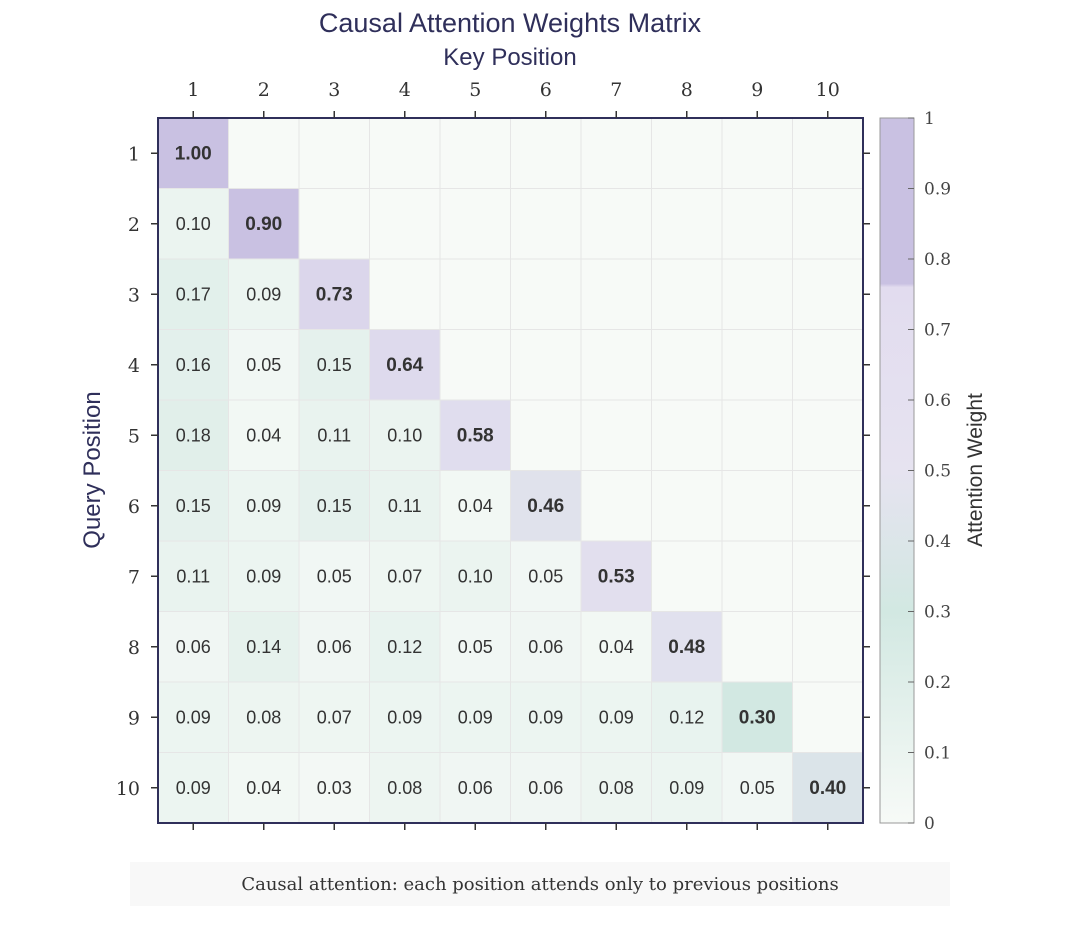 This screenshot has width=1080, height=926. Describe the element at coordinates (475, 435) in the screenshot. I see `cell-value-label: 0.58` at that location.